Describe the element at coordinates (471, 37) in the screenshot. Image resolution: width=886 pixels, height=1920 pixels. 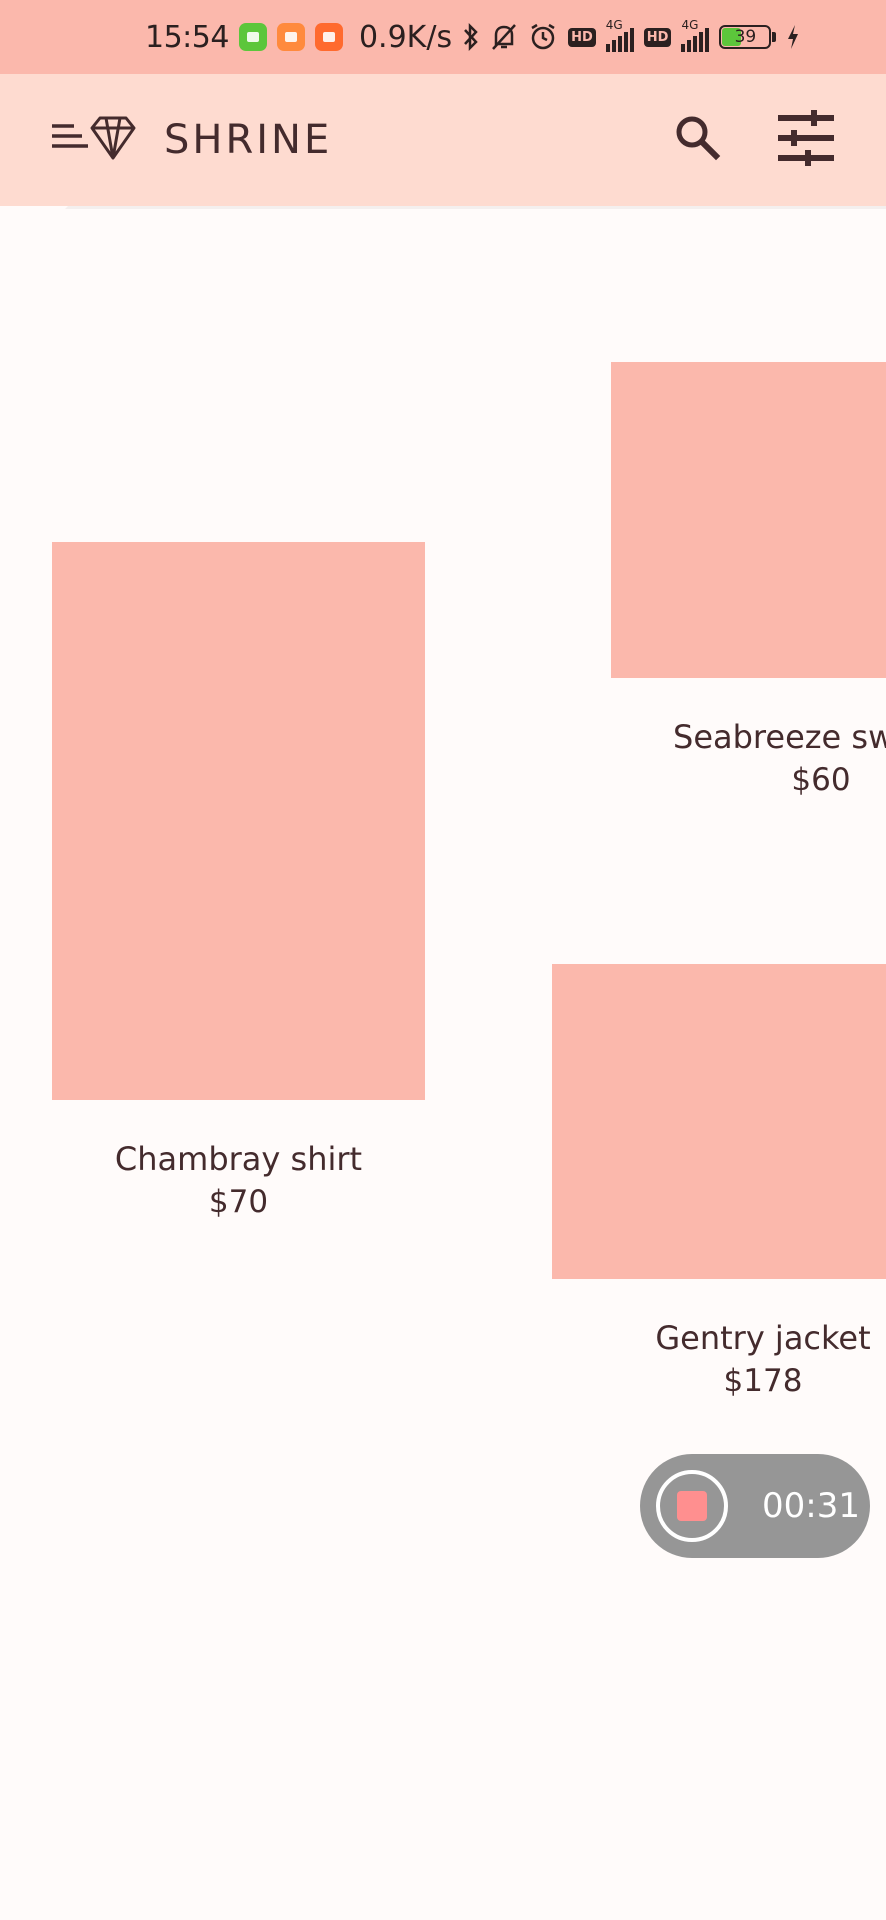
I see `bluetooth-icon` at that location.